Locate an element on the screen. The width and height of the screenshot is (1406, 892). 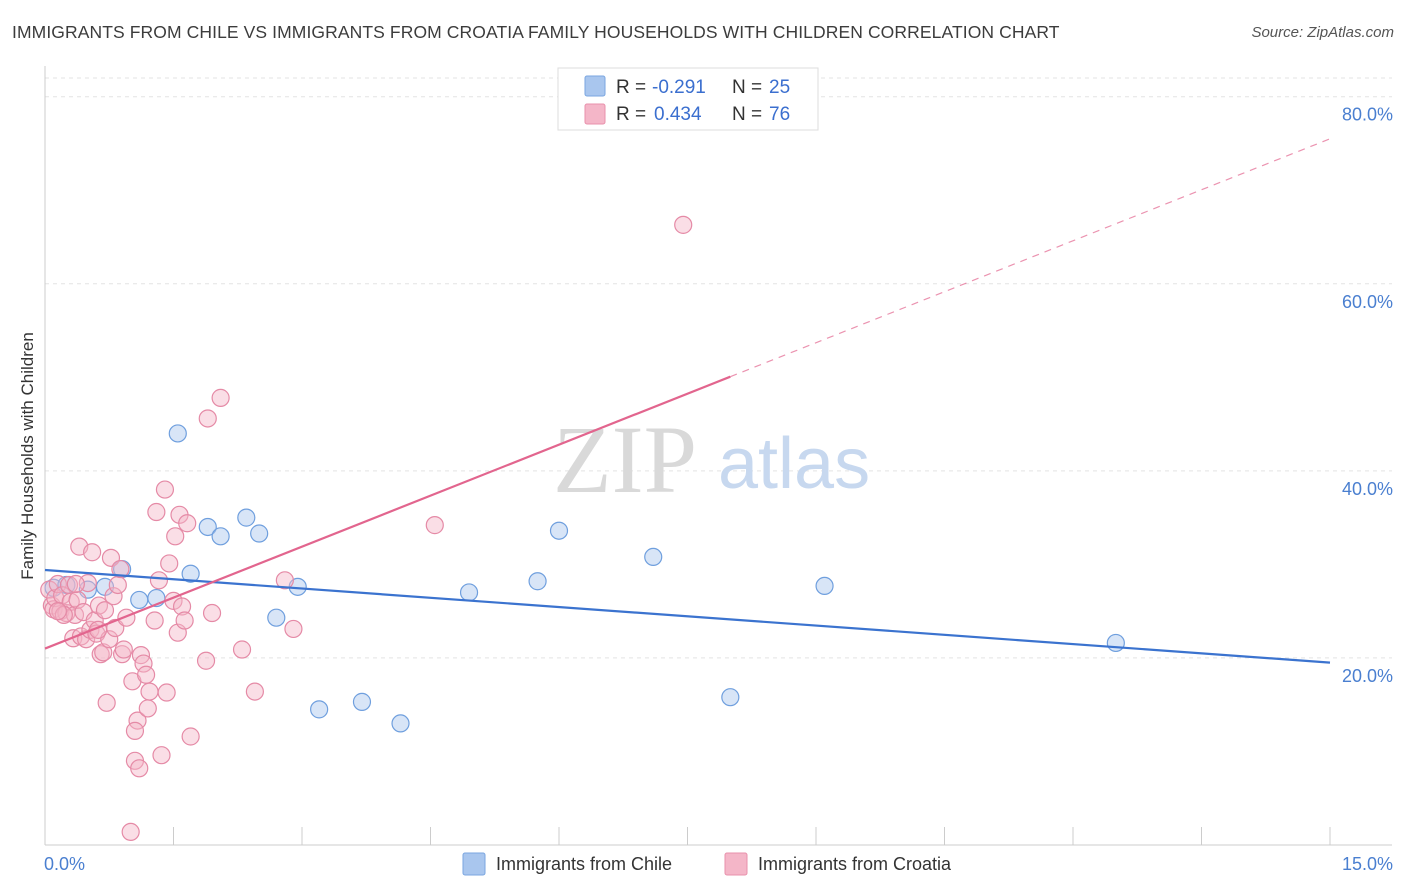
legend-r-value-croatia: 0.434 is located at coordinates (678, 114).